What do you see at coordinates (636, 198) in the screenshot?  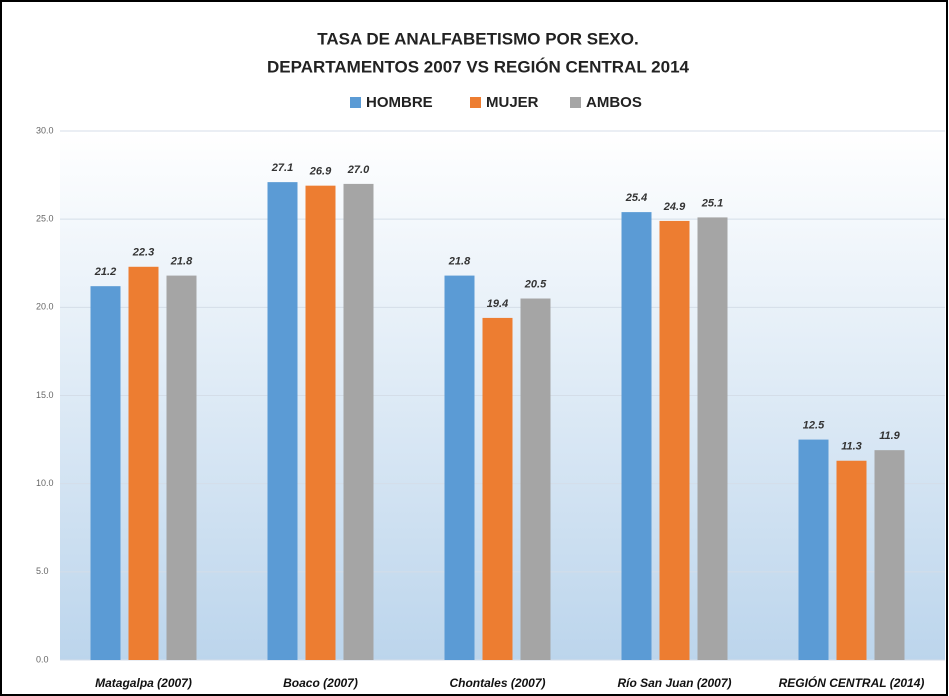 I see `data-label: 25.4` at bounding box center [636, 198].